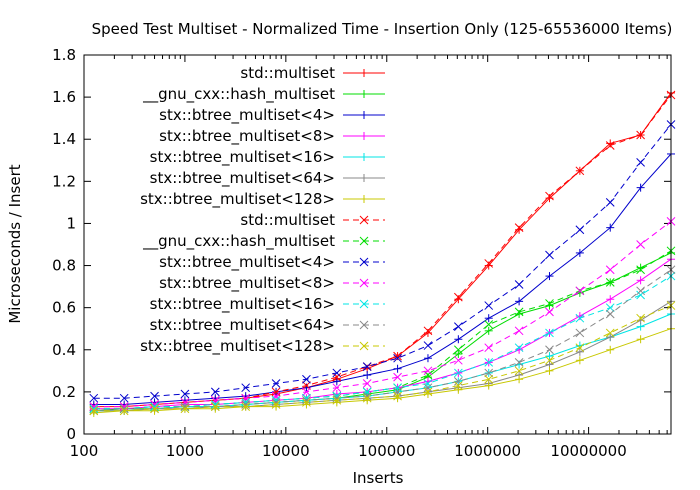  Describe the element at coordinates (64, 308) in the screenshot. I see `y-tick-label: 0.6` at that location.